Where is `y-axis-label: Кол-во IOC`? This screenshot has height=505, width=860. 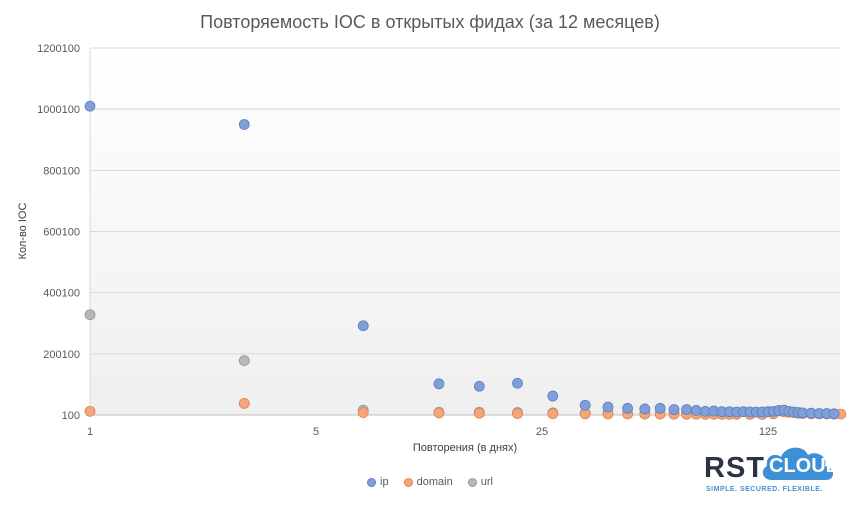
y-axis-label: Кол-во IOC is located at coordinates (23, 231).